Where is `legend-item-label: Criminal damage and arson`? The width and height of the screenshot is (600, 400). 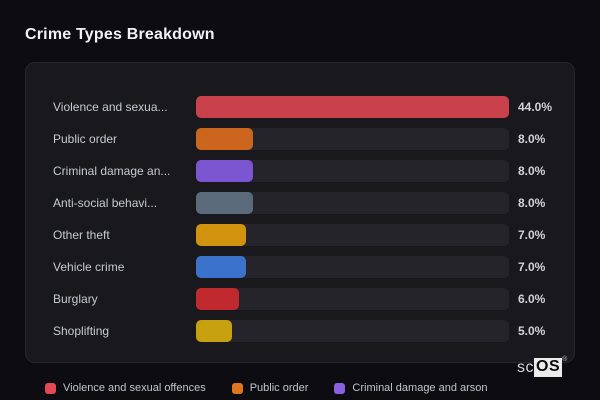
legend-item-label: Criminal damage and arson is located at coordinates (420, 388).